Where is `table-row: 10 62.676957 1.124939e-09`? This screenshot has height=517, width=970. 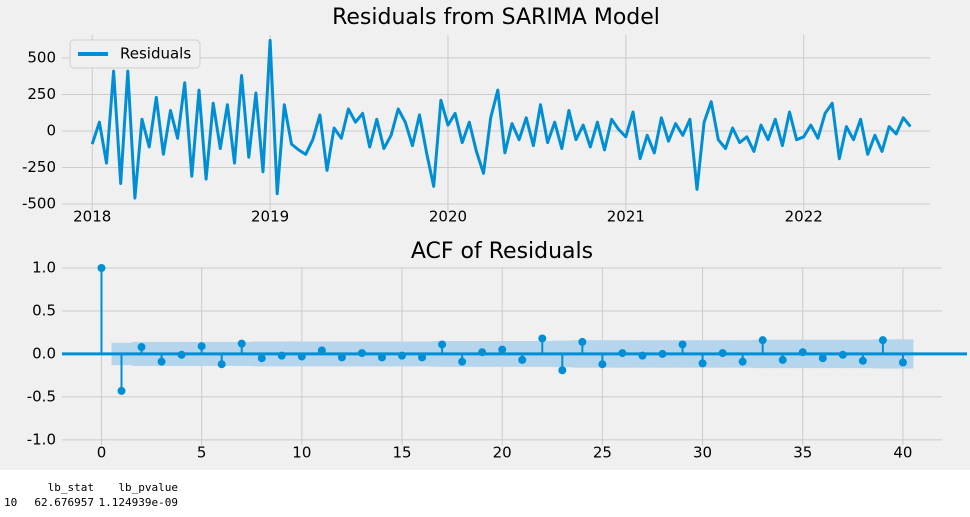 table-row: 10 62.676957 1.124939e-09 is located at coordinates (91, 502).